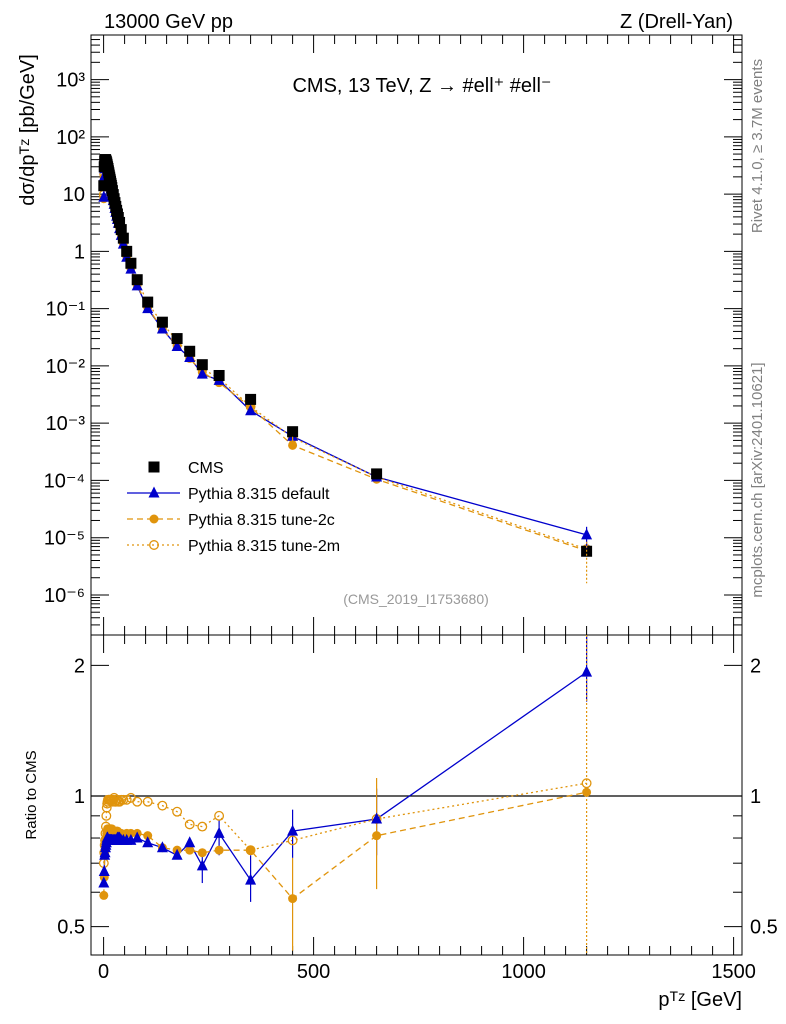 The height and width of the screenshot is (1024, 786). Describe the element at coordinates (264, 546) in the screenshot. I see `legend-label: Pythia 8.315 tune-2m` at that location.